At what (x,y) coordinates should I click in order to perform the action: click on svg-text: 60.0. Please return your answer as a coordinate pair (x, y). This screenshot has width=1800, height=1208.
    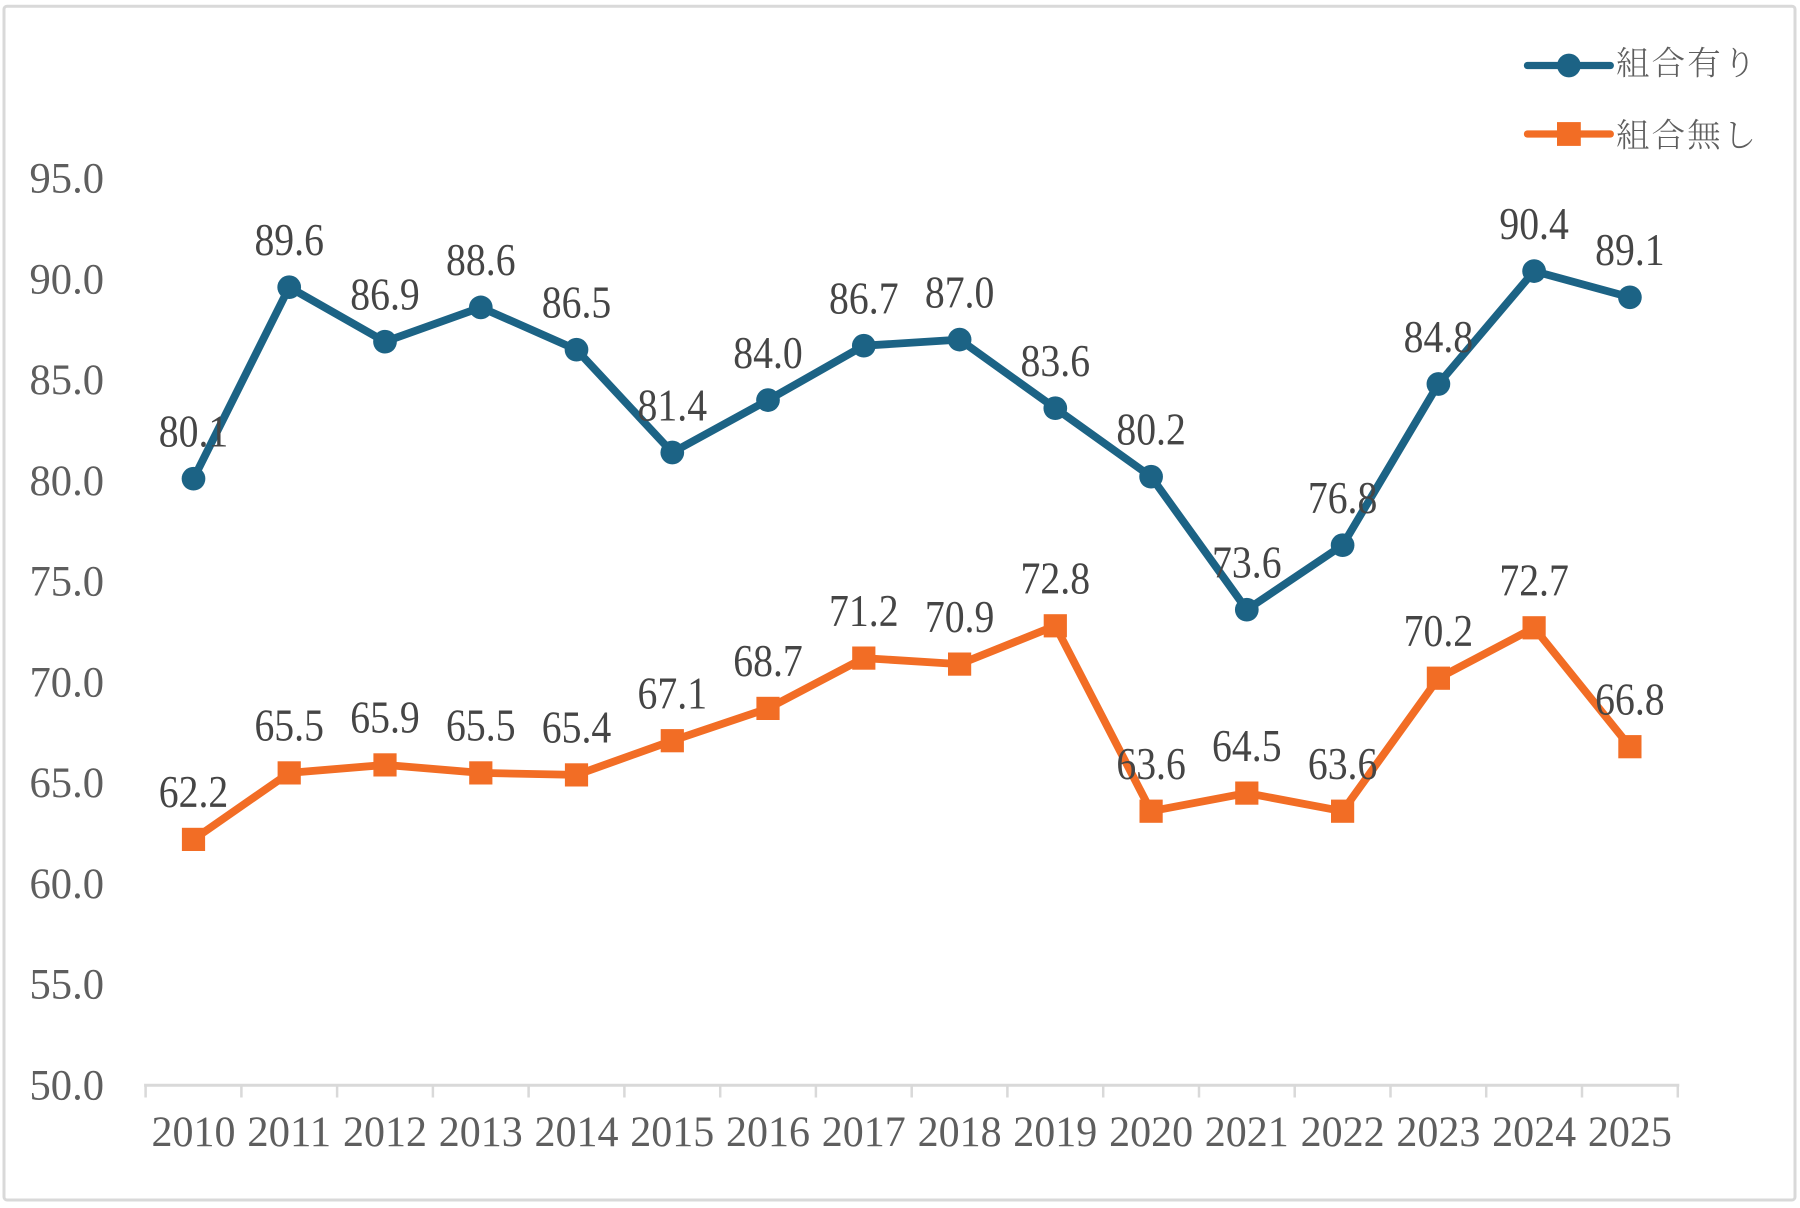
    Looking at the image, I should click on (67, 884).